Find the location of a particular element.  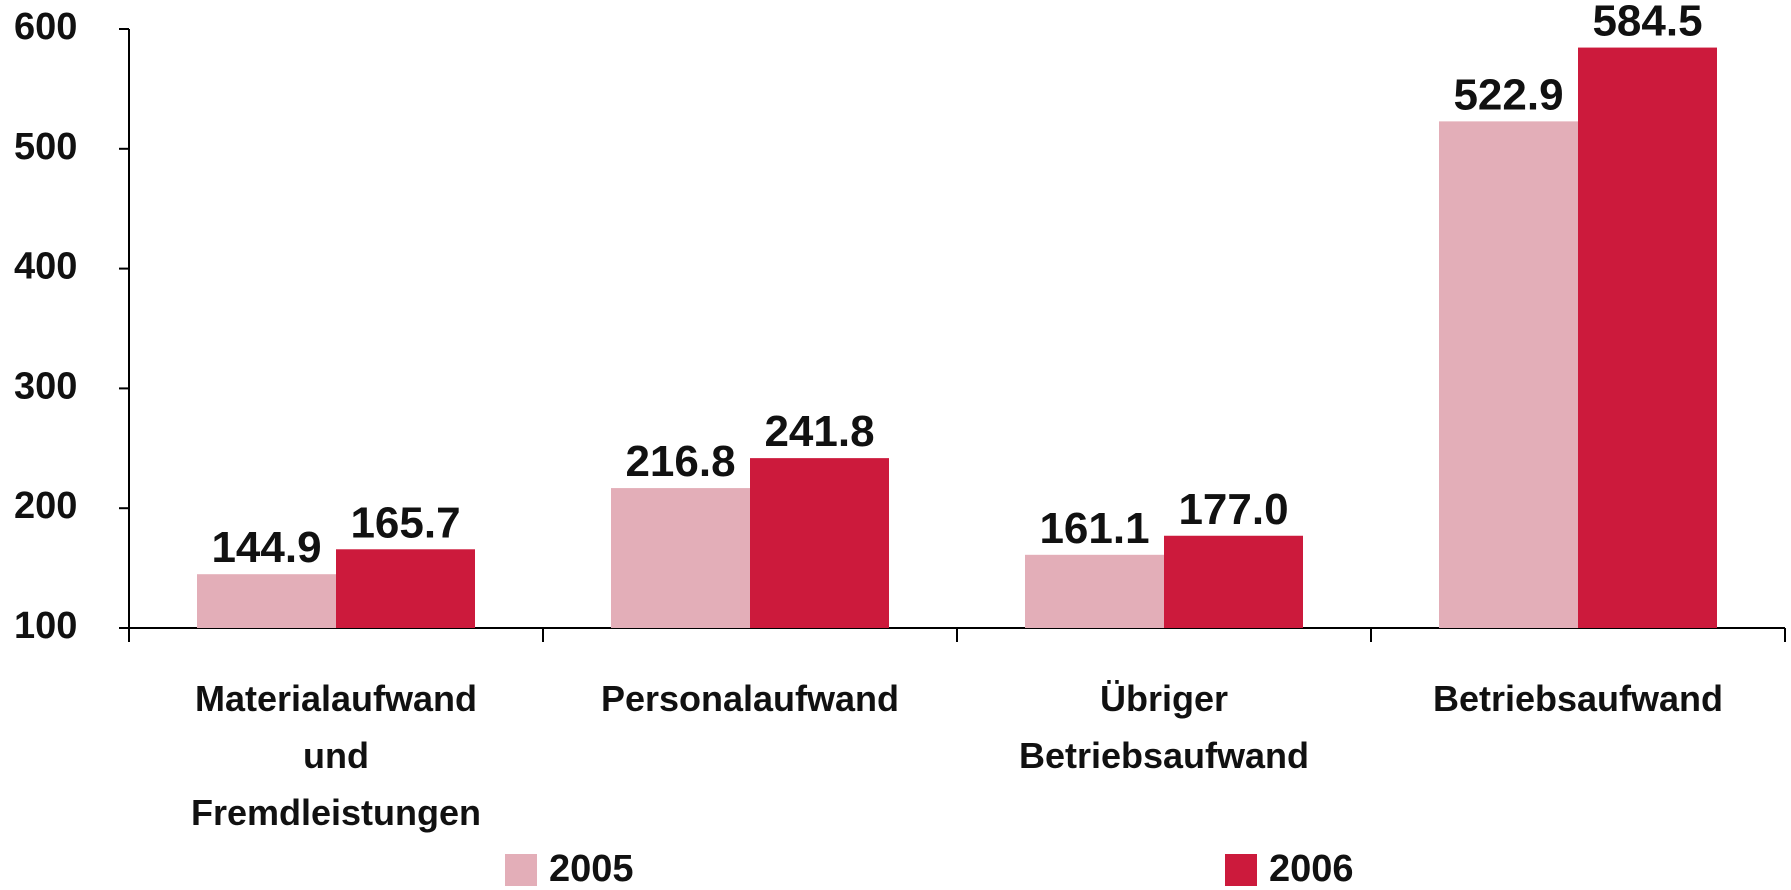

y-tick-label: 300 is located at coordinates (45, 386).